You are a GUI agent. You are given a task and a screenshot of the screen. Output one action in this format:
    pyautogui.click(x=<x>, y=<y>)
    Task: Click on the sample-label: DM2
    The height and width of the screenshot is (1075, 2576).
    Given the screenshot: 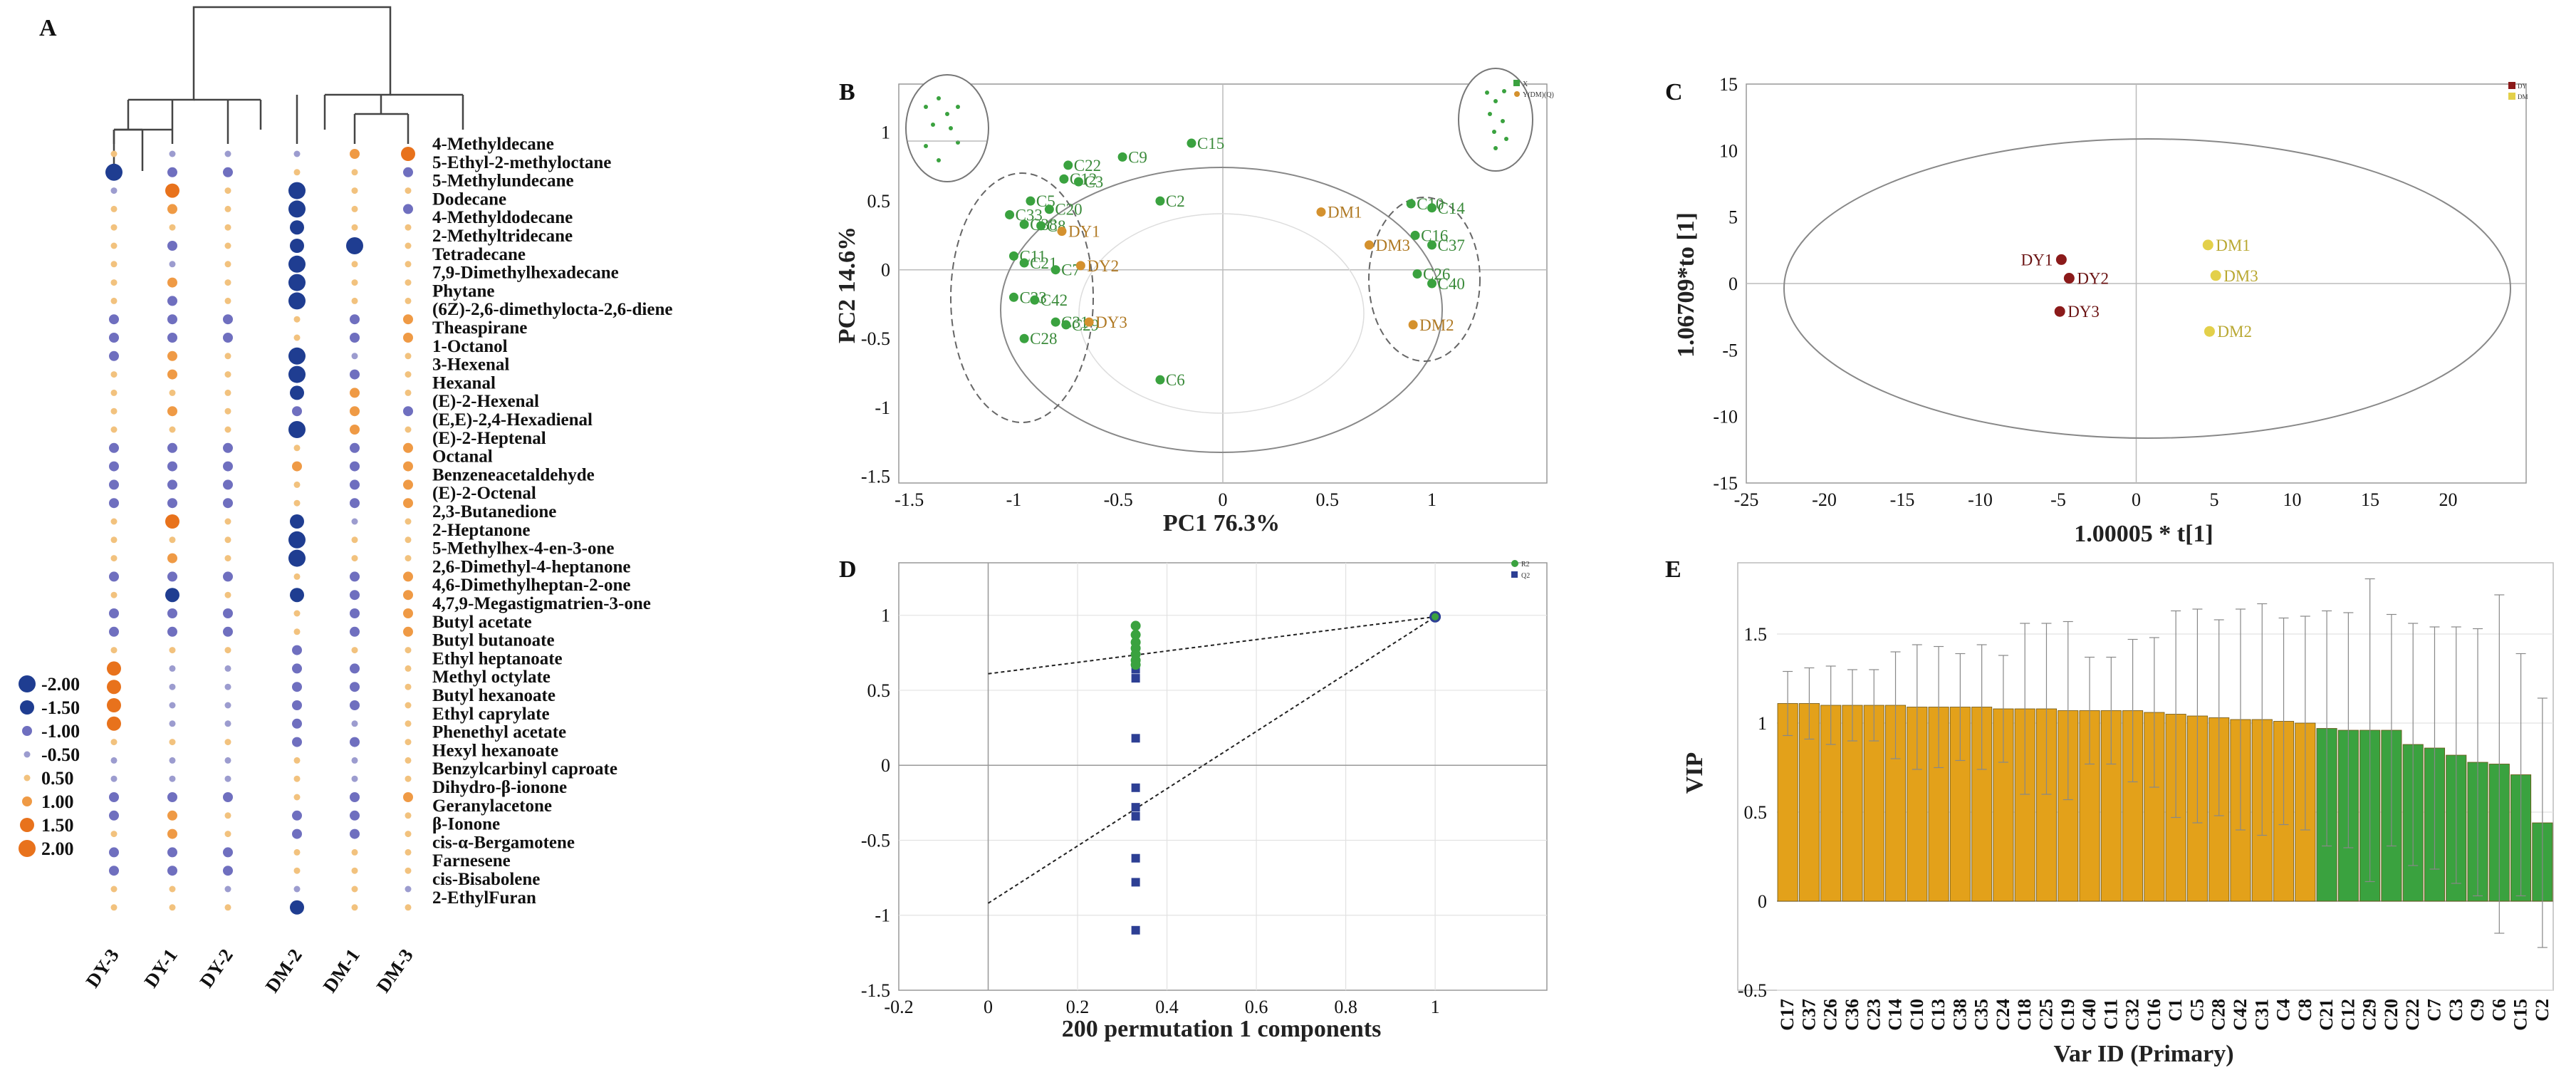 What is the action you would take?
    pyautogui.click(x=1436, y=325)
    